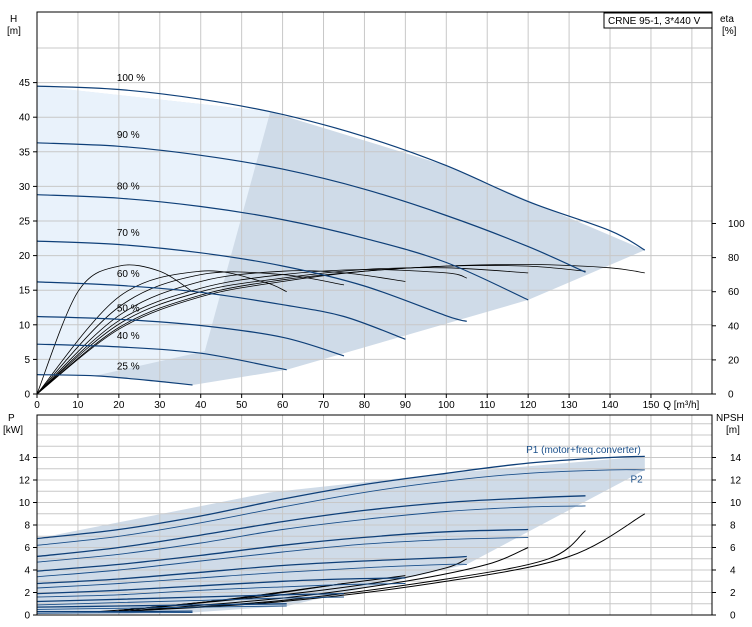 This screenshot has height=627, width=752. Describe the element at coordinates (734, 326) in the screenshot. I see `y2-tick-label: 40` at that location.